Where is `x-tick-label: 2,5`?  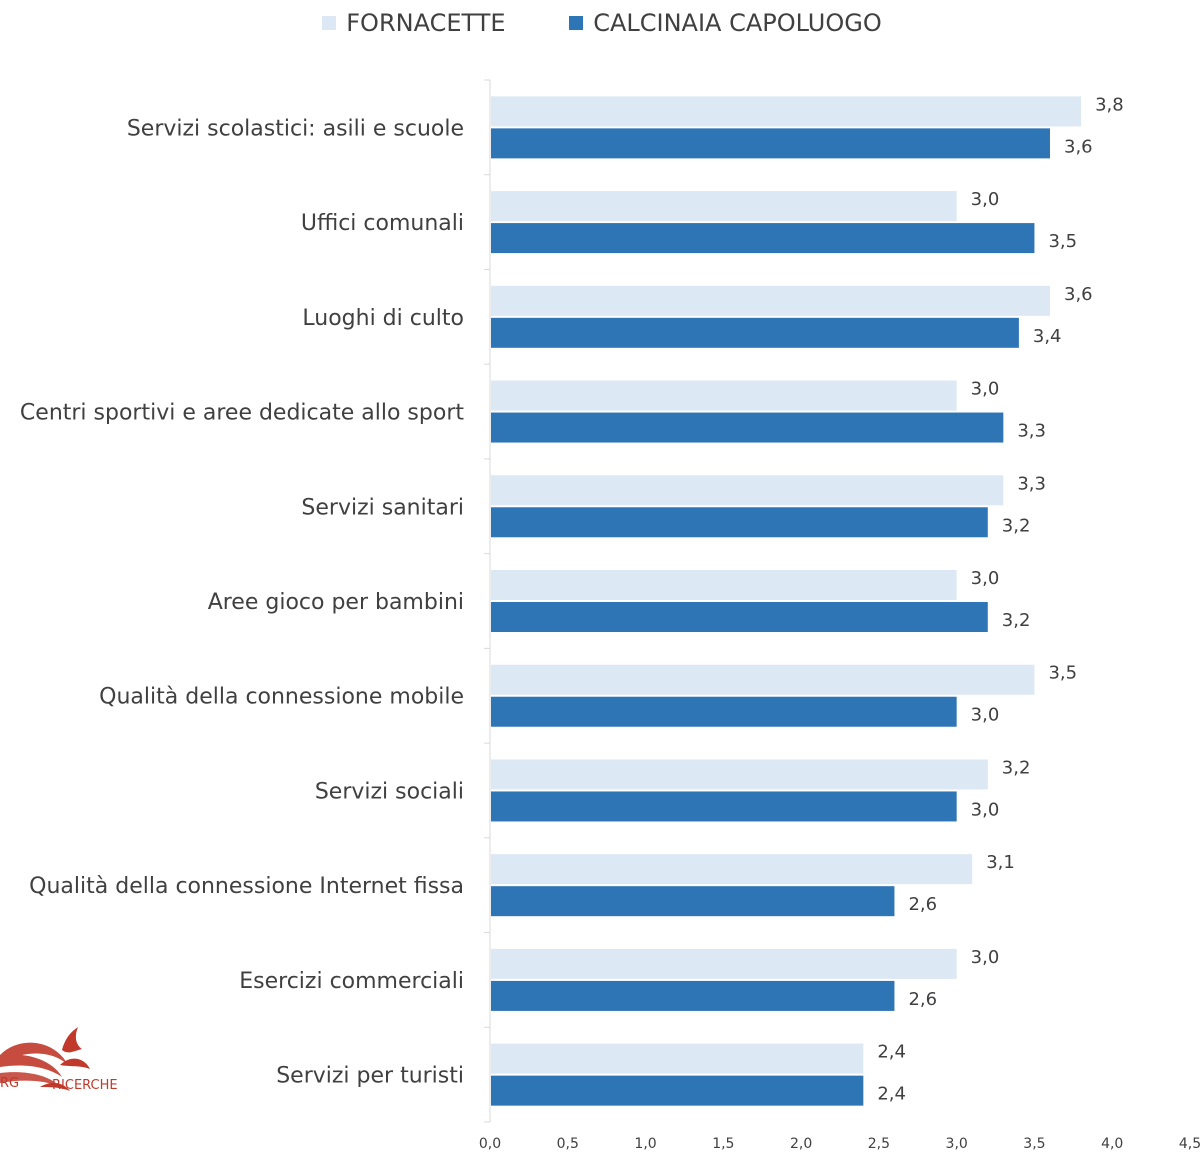 x-tick-label: 2,5 is located at coordinates (879, 1144).